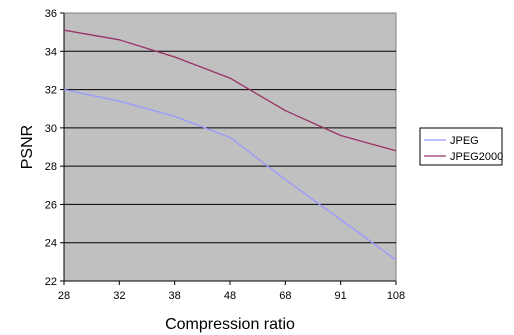 This screenshot has width=514, height=335. I want to click on legend-label-jpeg2000: JPEG2000, so click(476, 157).